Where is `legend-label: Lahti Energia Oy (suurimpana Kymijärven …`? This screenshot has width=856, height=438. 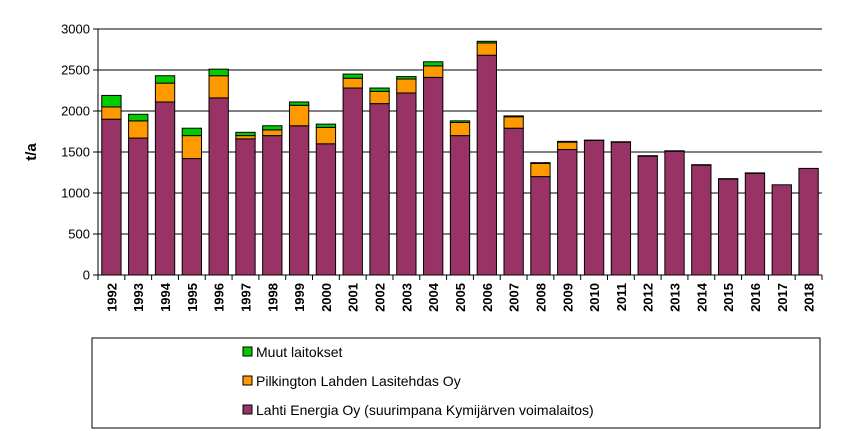
legend-label: Lahti Energia Oy (suurimpana Kymijärven … is located at coordinates (425, 410).